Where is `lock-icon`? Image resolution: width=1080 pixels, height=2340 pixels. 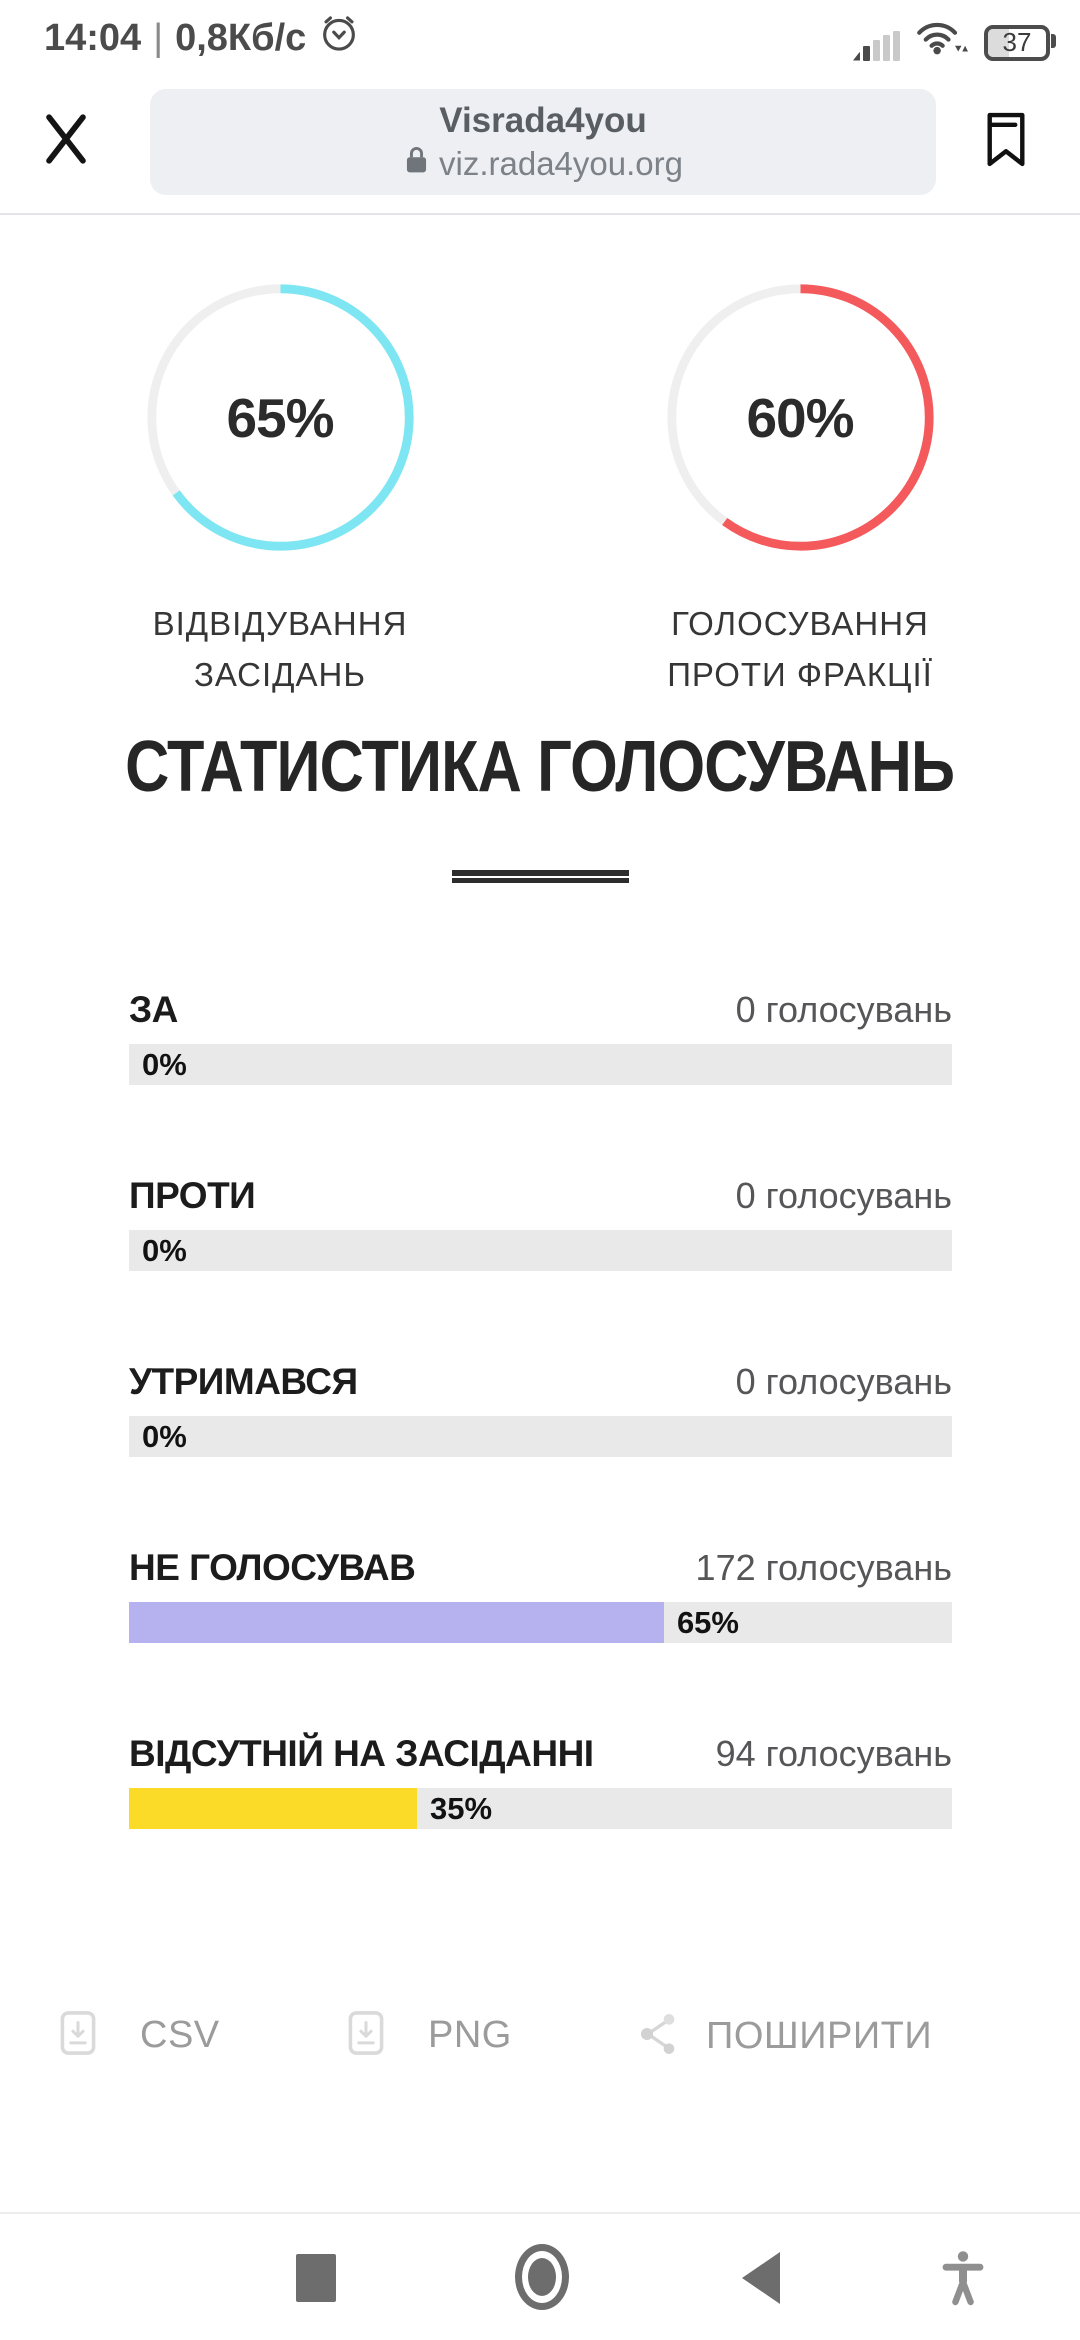
lock-icon is located at coordinates (416, 164).